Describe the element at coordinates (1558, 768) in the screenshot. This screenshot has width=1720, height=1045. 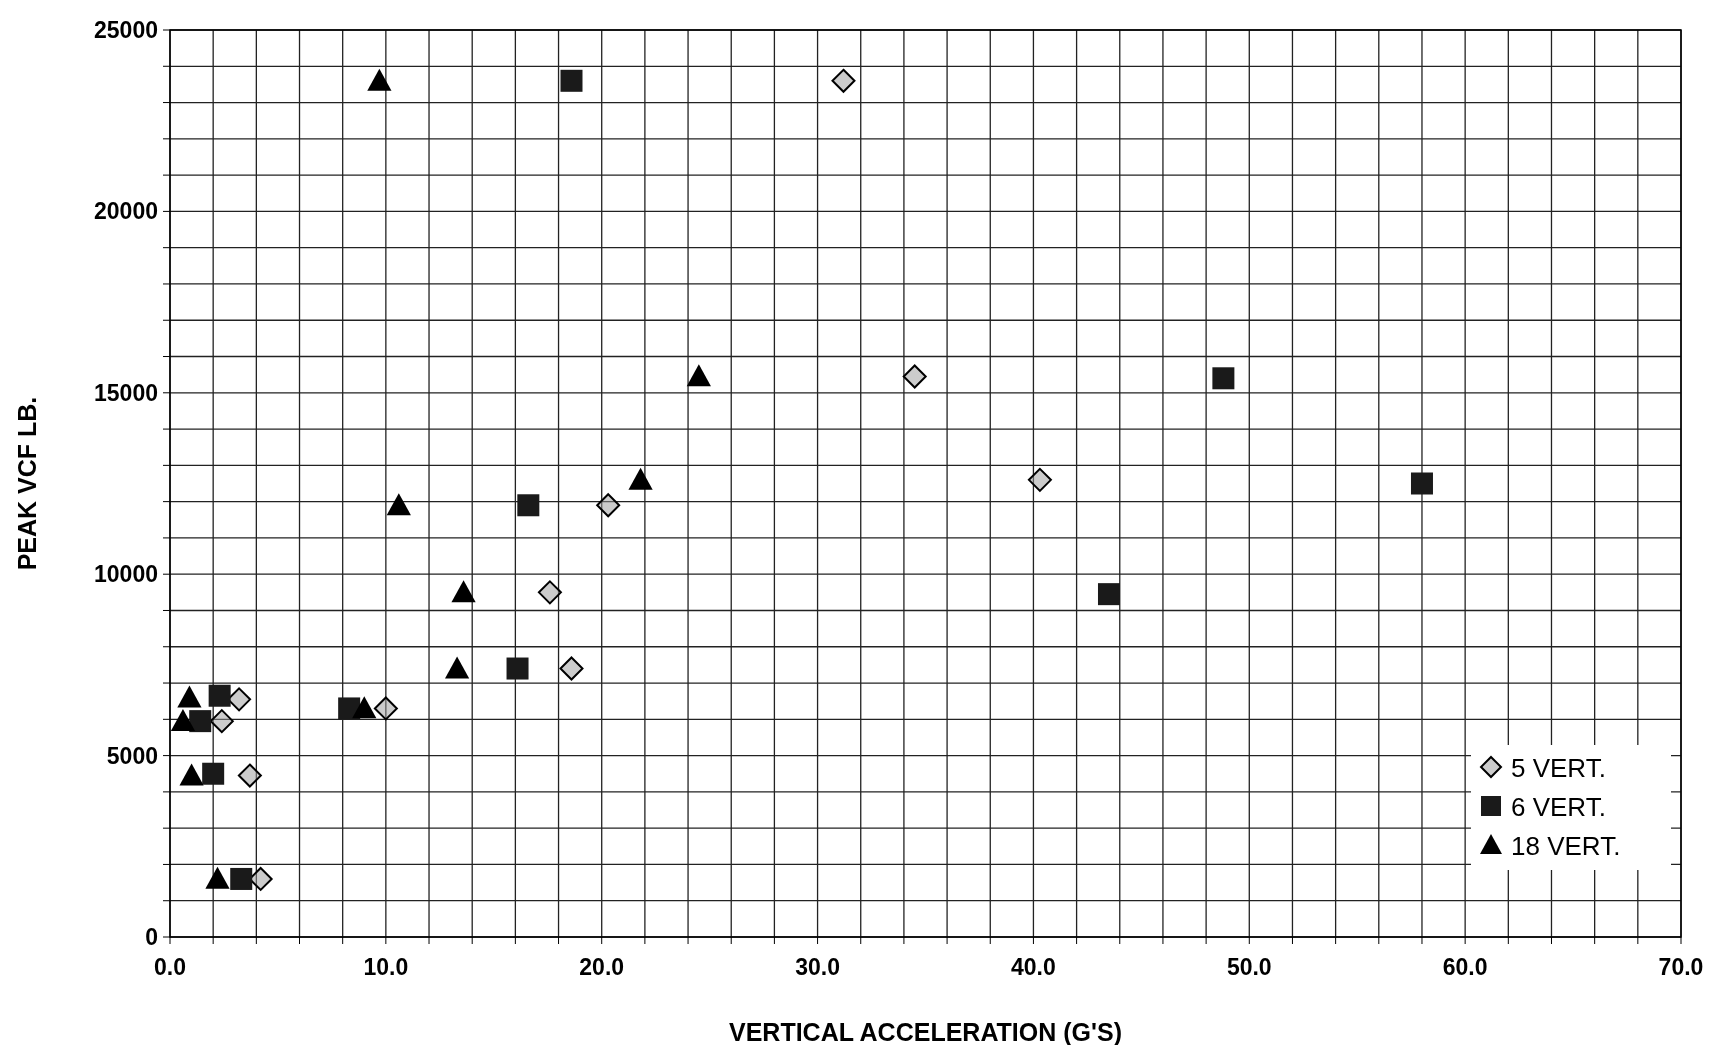
I see `legend-label: 5 VERT.` at that location.